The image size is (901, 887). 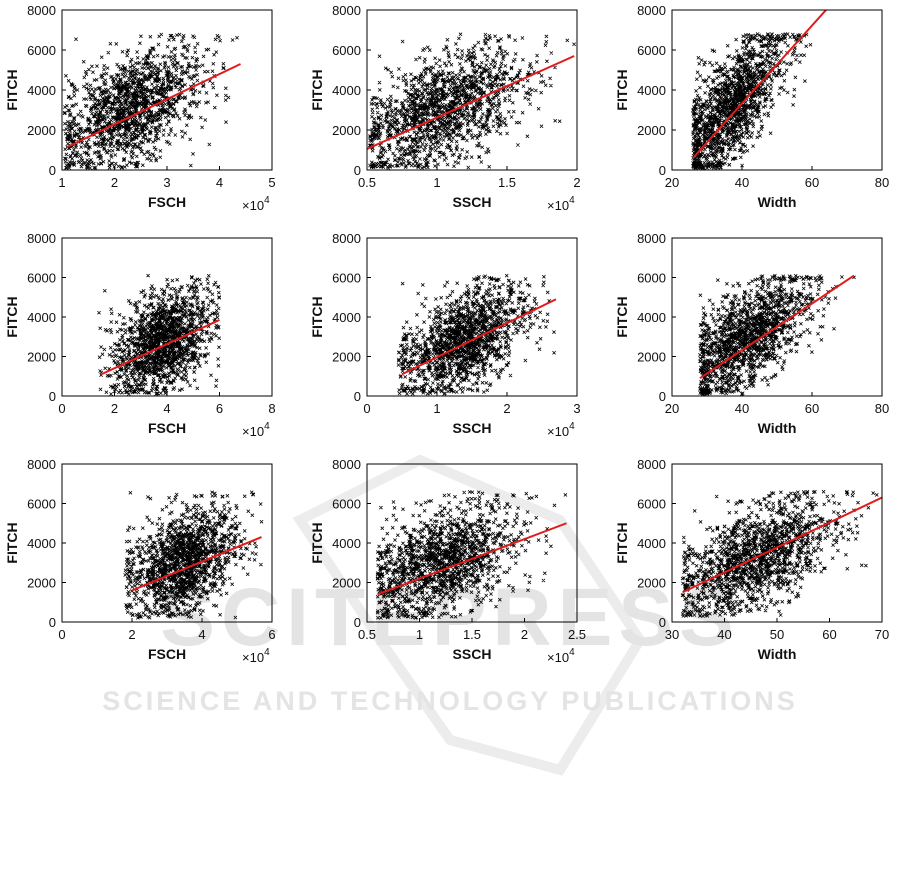 What do you see at coordinates (577, 634) in the screenshot?
I see `x-tick-label: 2.5` at bounding box center [577, 634].